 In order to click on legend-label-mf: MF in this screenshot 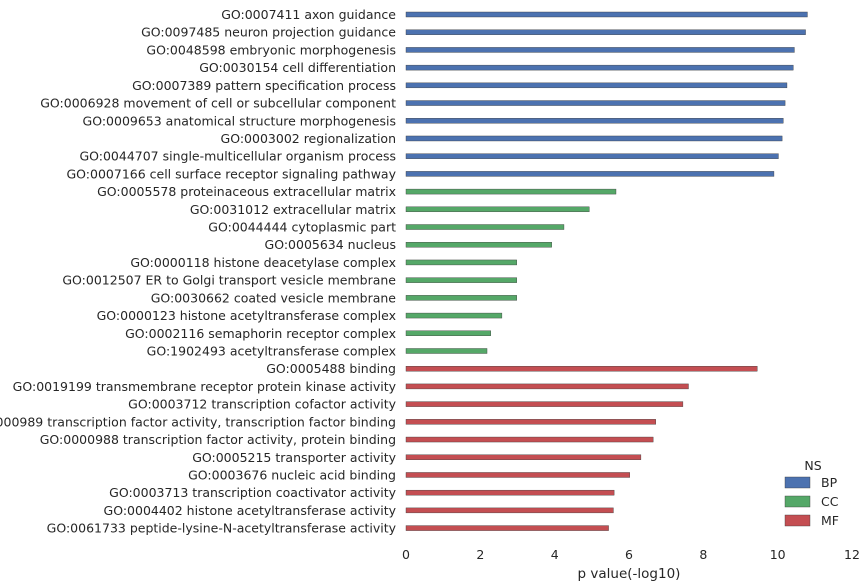, I will do `click(830, 520)`.